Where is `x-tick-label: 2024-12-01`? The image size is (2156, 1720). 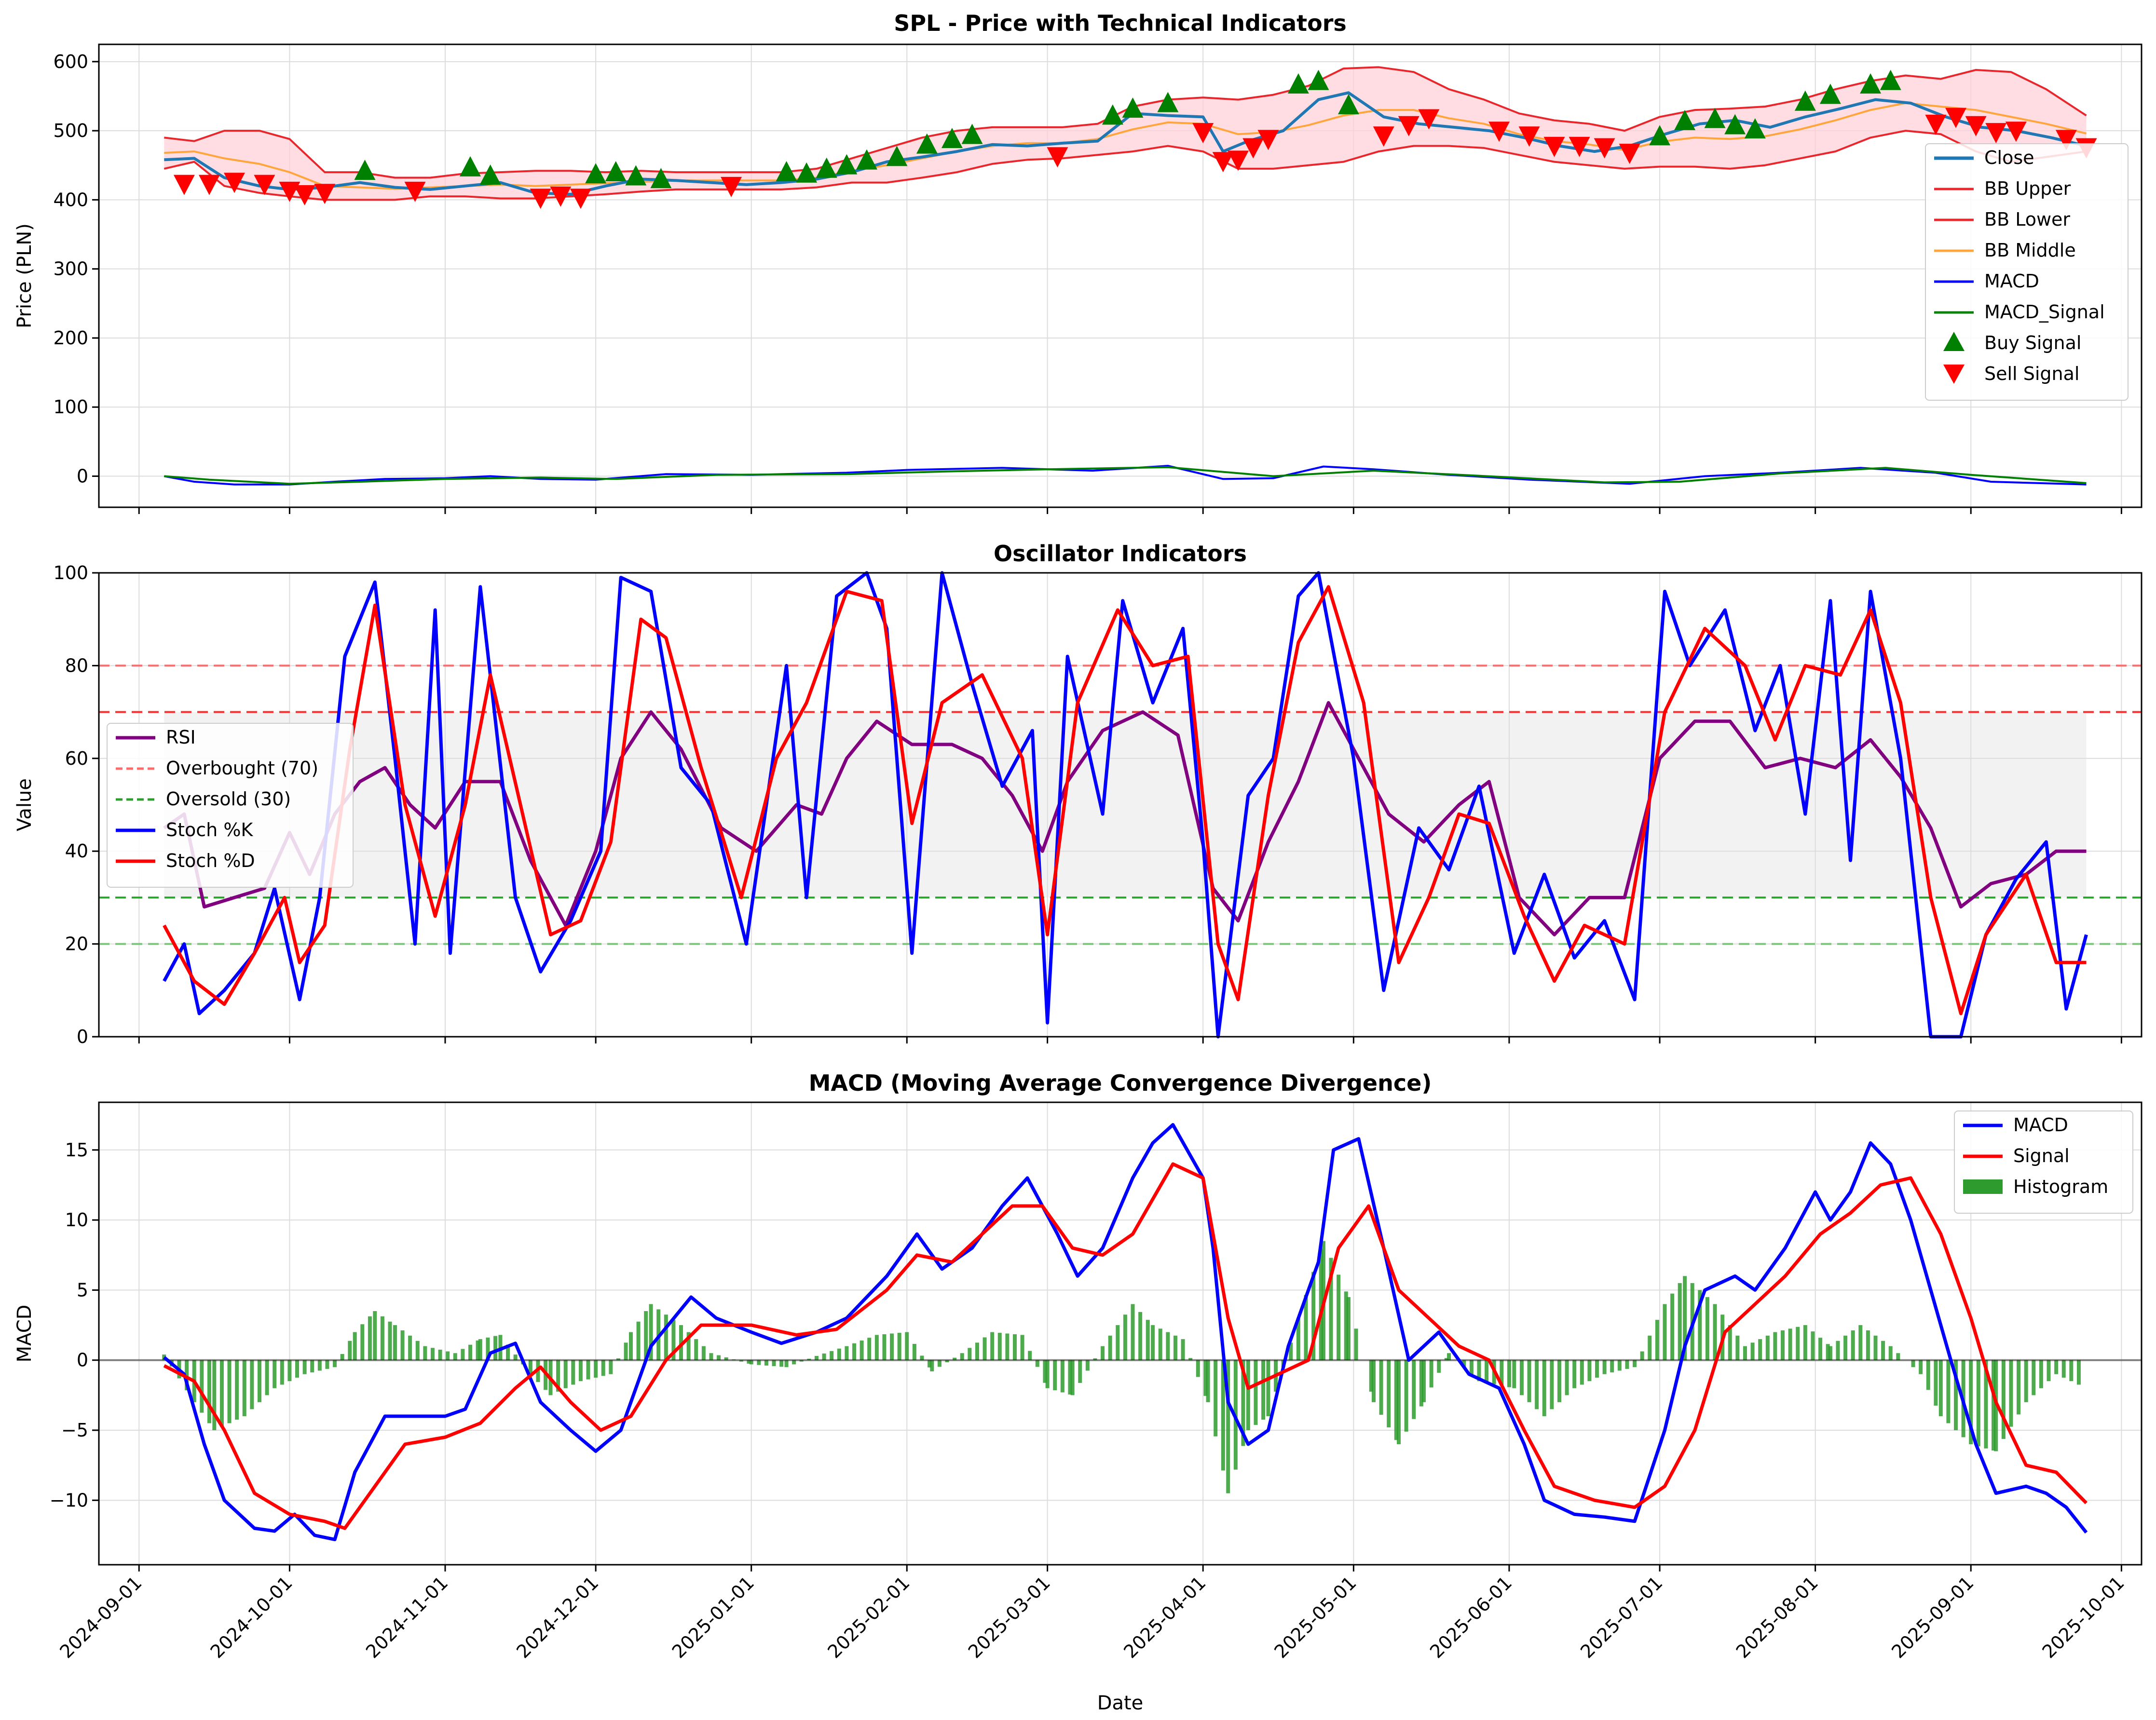 x-tick-label: 2024-12-01 is located at coordinates (557, 1617).